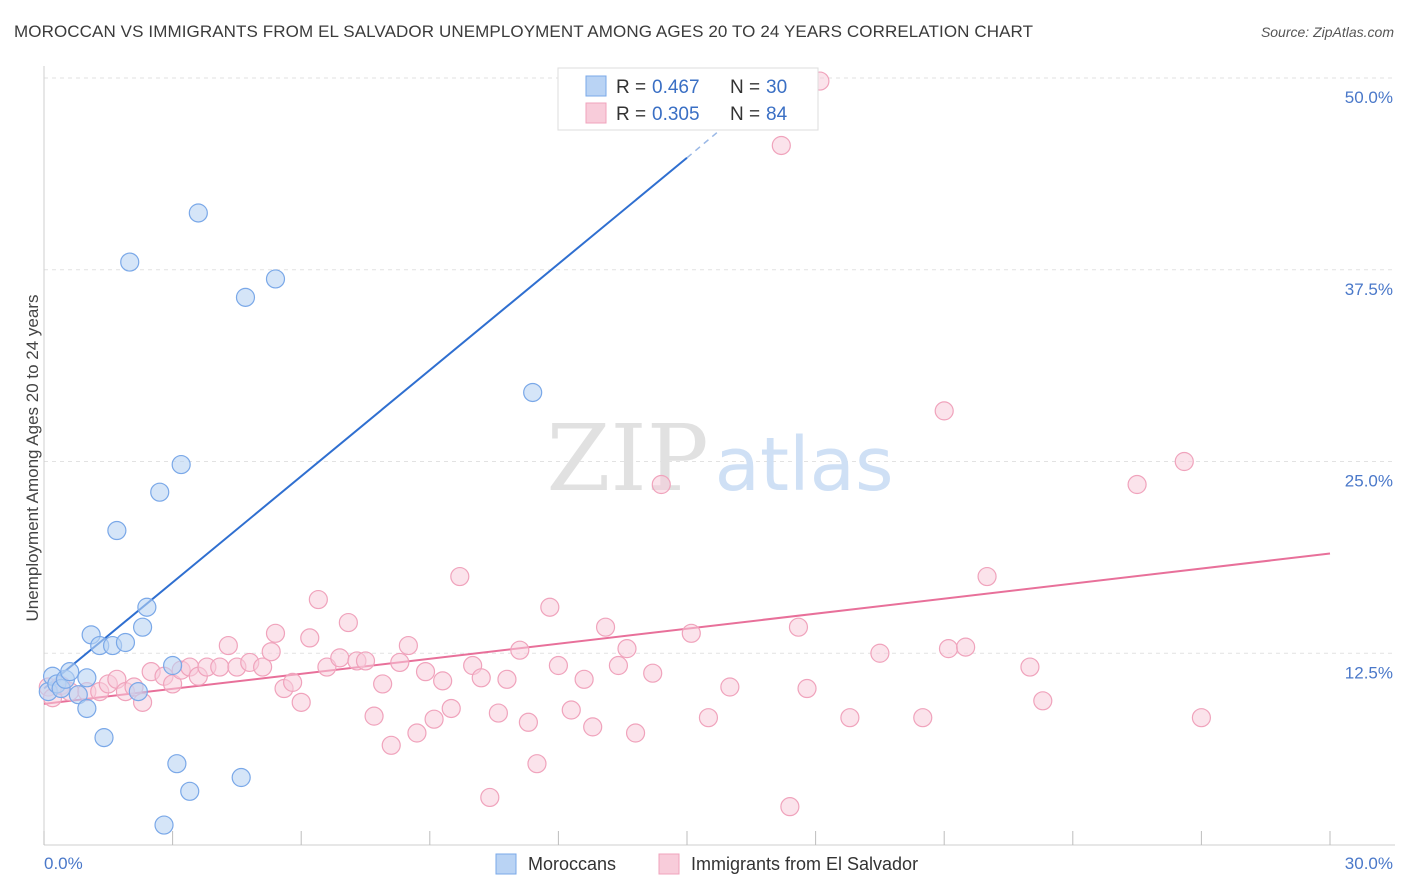  Describe the element at coordinates (669, 864) in the screenshot. I see `legend-swatch-el-salvador` at that location.